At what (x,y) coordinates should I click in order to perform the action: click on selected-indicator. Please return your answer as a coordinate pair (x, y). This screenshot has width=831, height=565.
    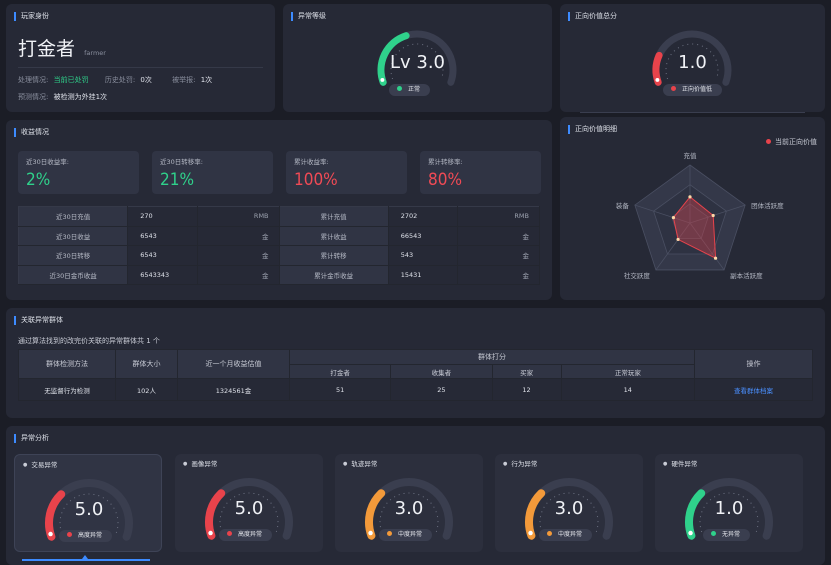
    Looking at the image, I should click on (86, 560).